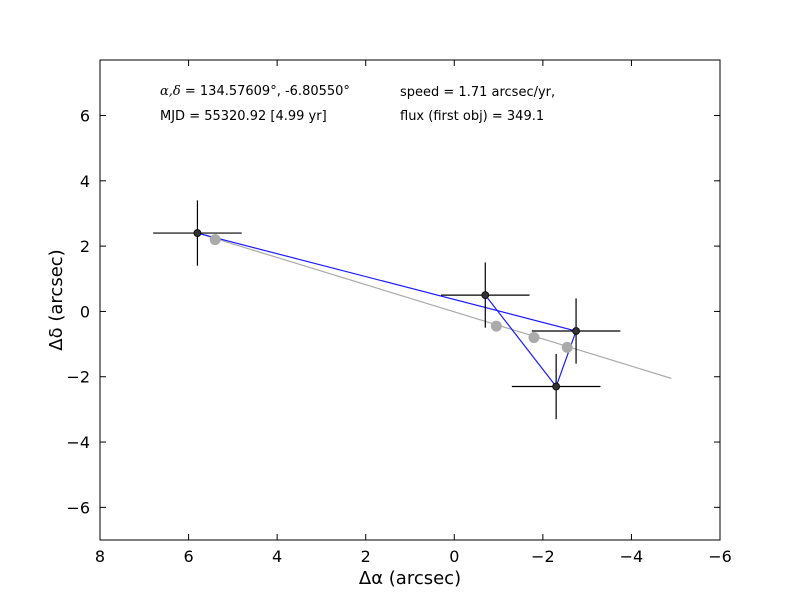 The height and width of the screenshot is (600, 800). I want to click on y-tick-label: −4, so click(78, 442).